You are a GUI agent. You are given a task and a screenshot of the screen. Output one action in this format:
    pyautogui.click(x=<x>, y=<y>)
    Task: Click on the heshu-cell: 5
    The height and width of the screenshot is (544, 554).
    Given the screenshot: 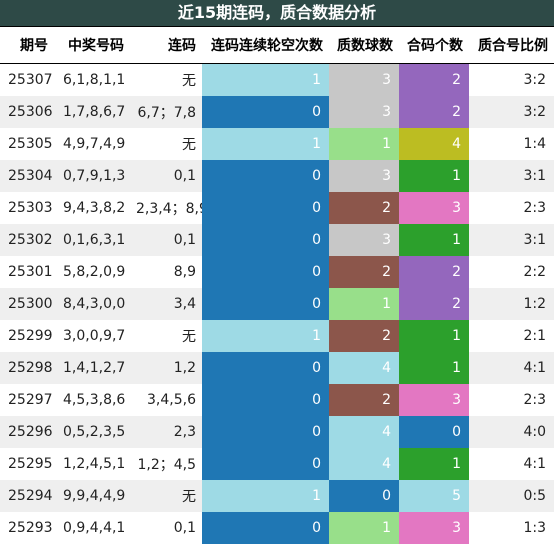 What is the action you would take?
    pyautogui.click(x=434, y=496)
    